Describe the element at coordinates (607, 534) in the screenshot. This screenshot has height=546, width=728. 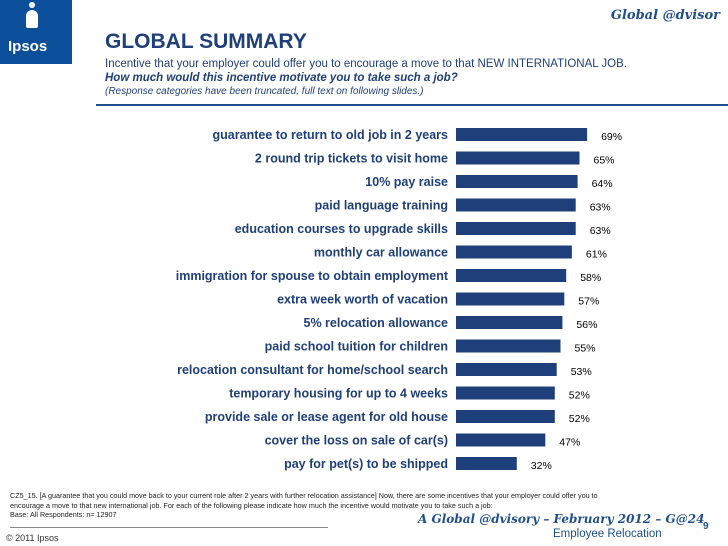
I see `report-topic: Employee Relocation` at that location.